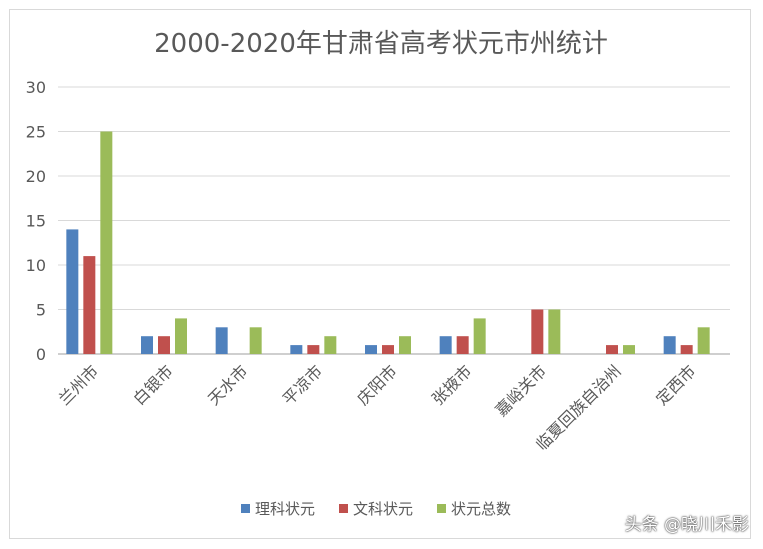 The image size is (763, 549). Describe the element at coordinates (36, 265) in the screenshot. I see `y-tick-label: 10` at that location.